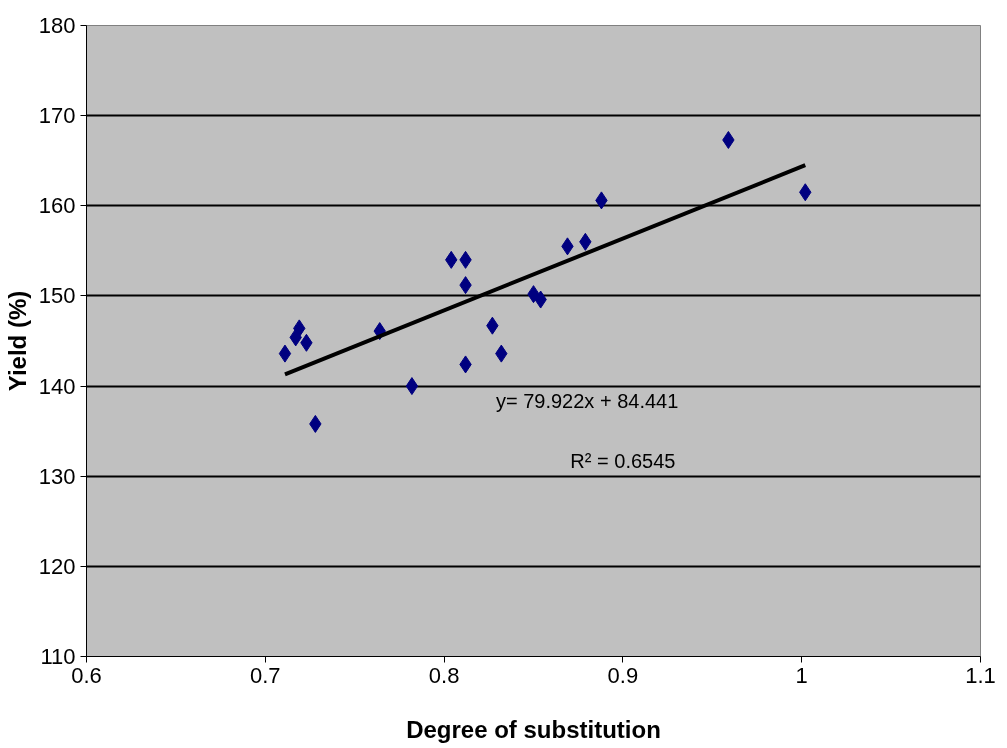 Image resolution: width=1007 pixels, height=748 pixels. Describe the element at coordinates (265, 675) in the screenshot. I see `x-tick-label: 0.7` at that location.